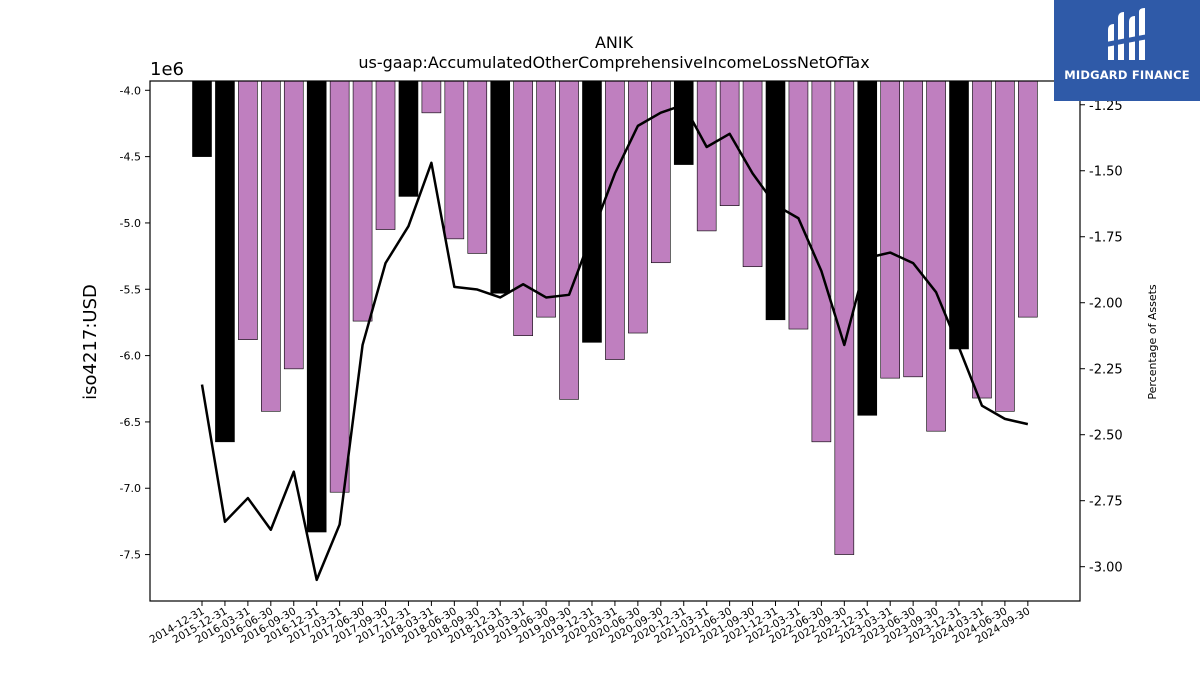 This screenshot has height=675, width=1200. What do you see at coordinates (1106, 304) in the screenshot?
I see `y2-tick-label: -2.00` at bounding box center [1106, 304].